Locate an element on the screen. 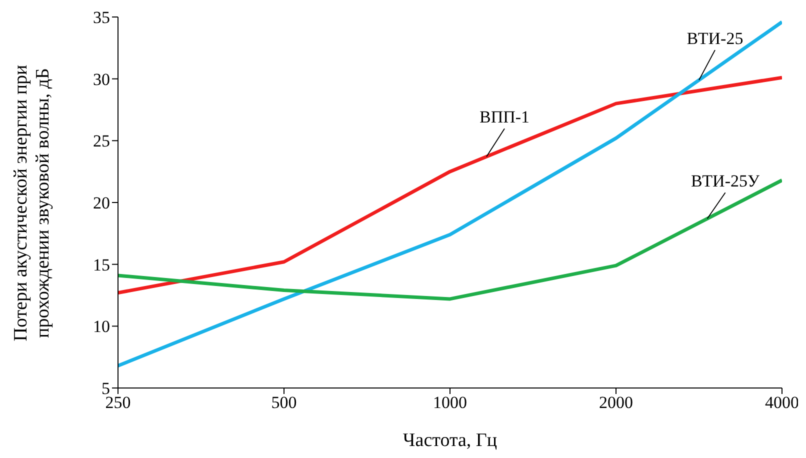  x-tick-label: 2000 is located at coordinates (616, 402).